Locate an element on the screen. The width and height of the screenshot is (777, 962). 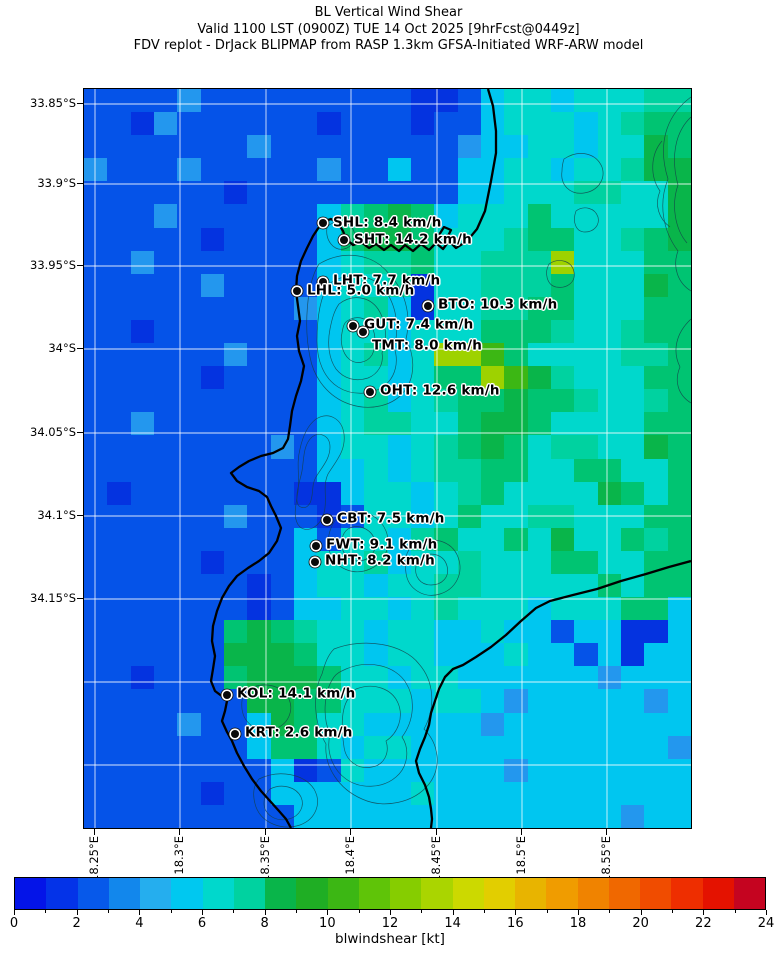
y-axis-tick-label: 33.9°S is located at coordinates (56, 183).